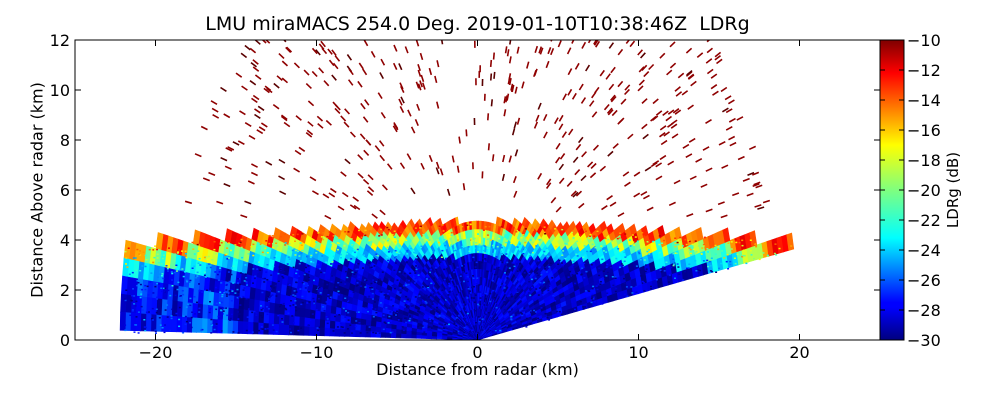 This screenshot has height=400, width=1000. What do you see at coordinates (924, 40) in the screenshot?
I see `colorbar-tick-label: −10` at bounding box center [924, 40].